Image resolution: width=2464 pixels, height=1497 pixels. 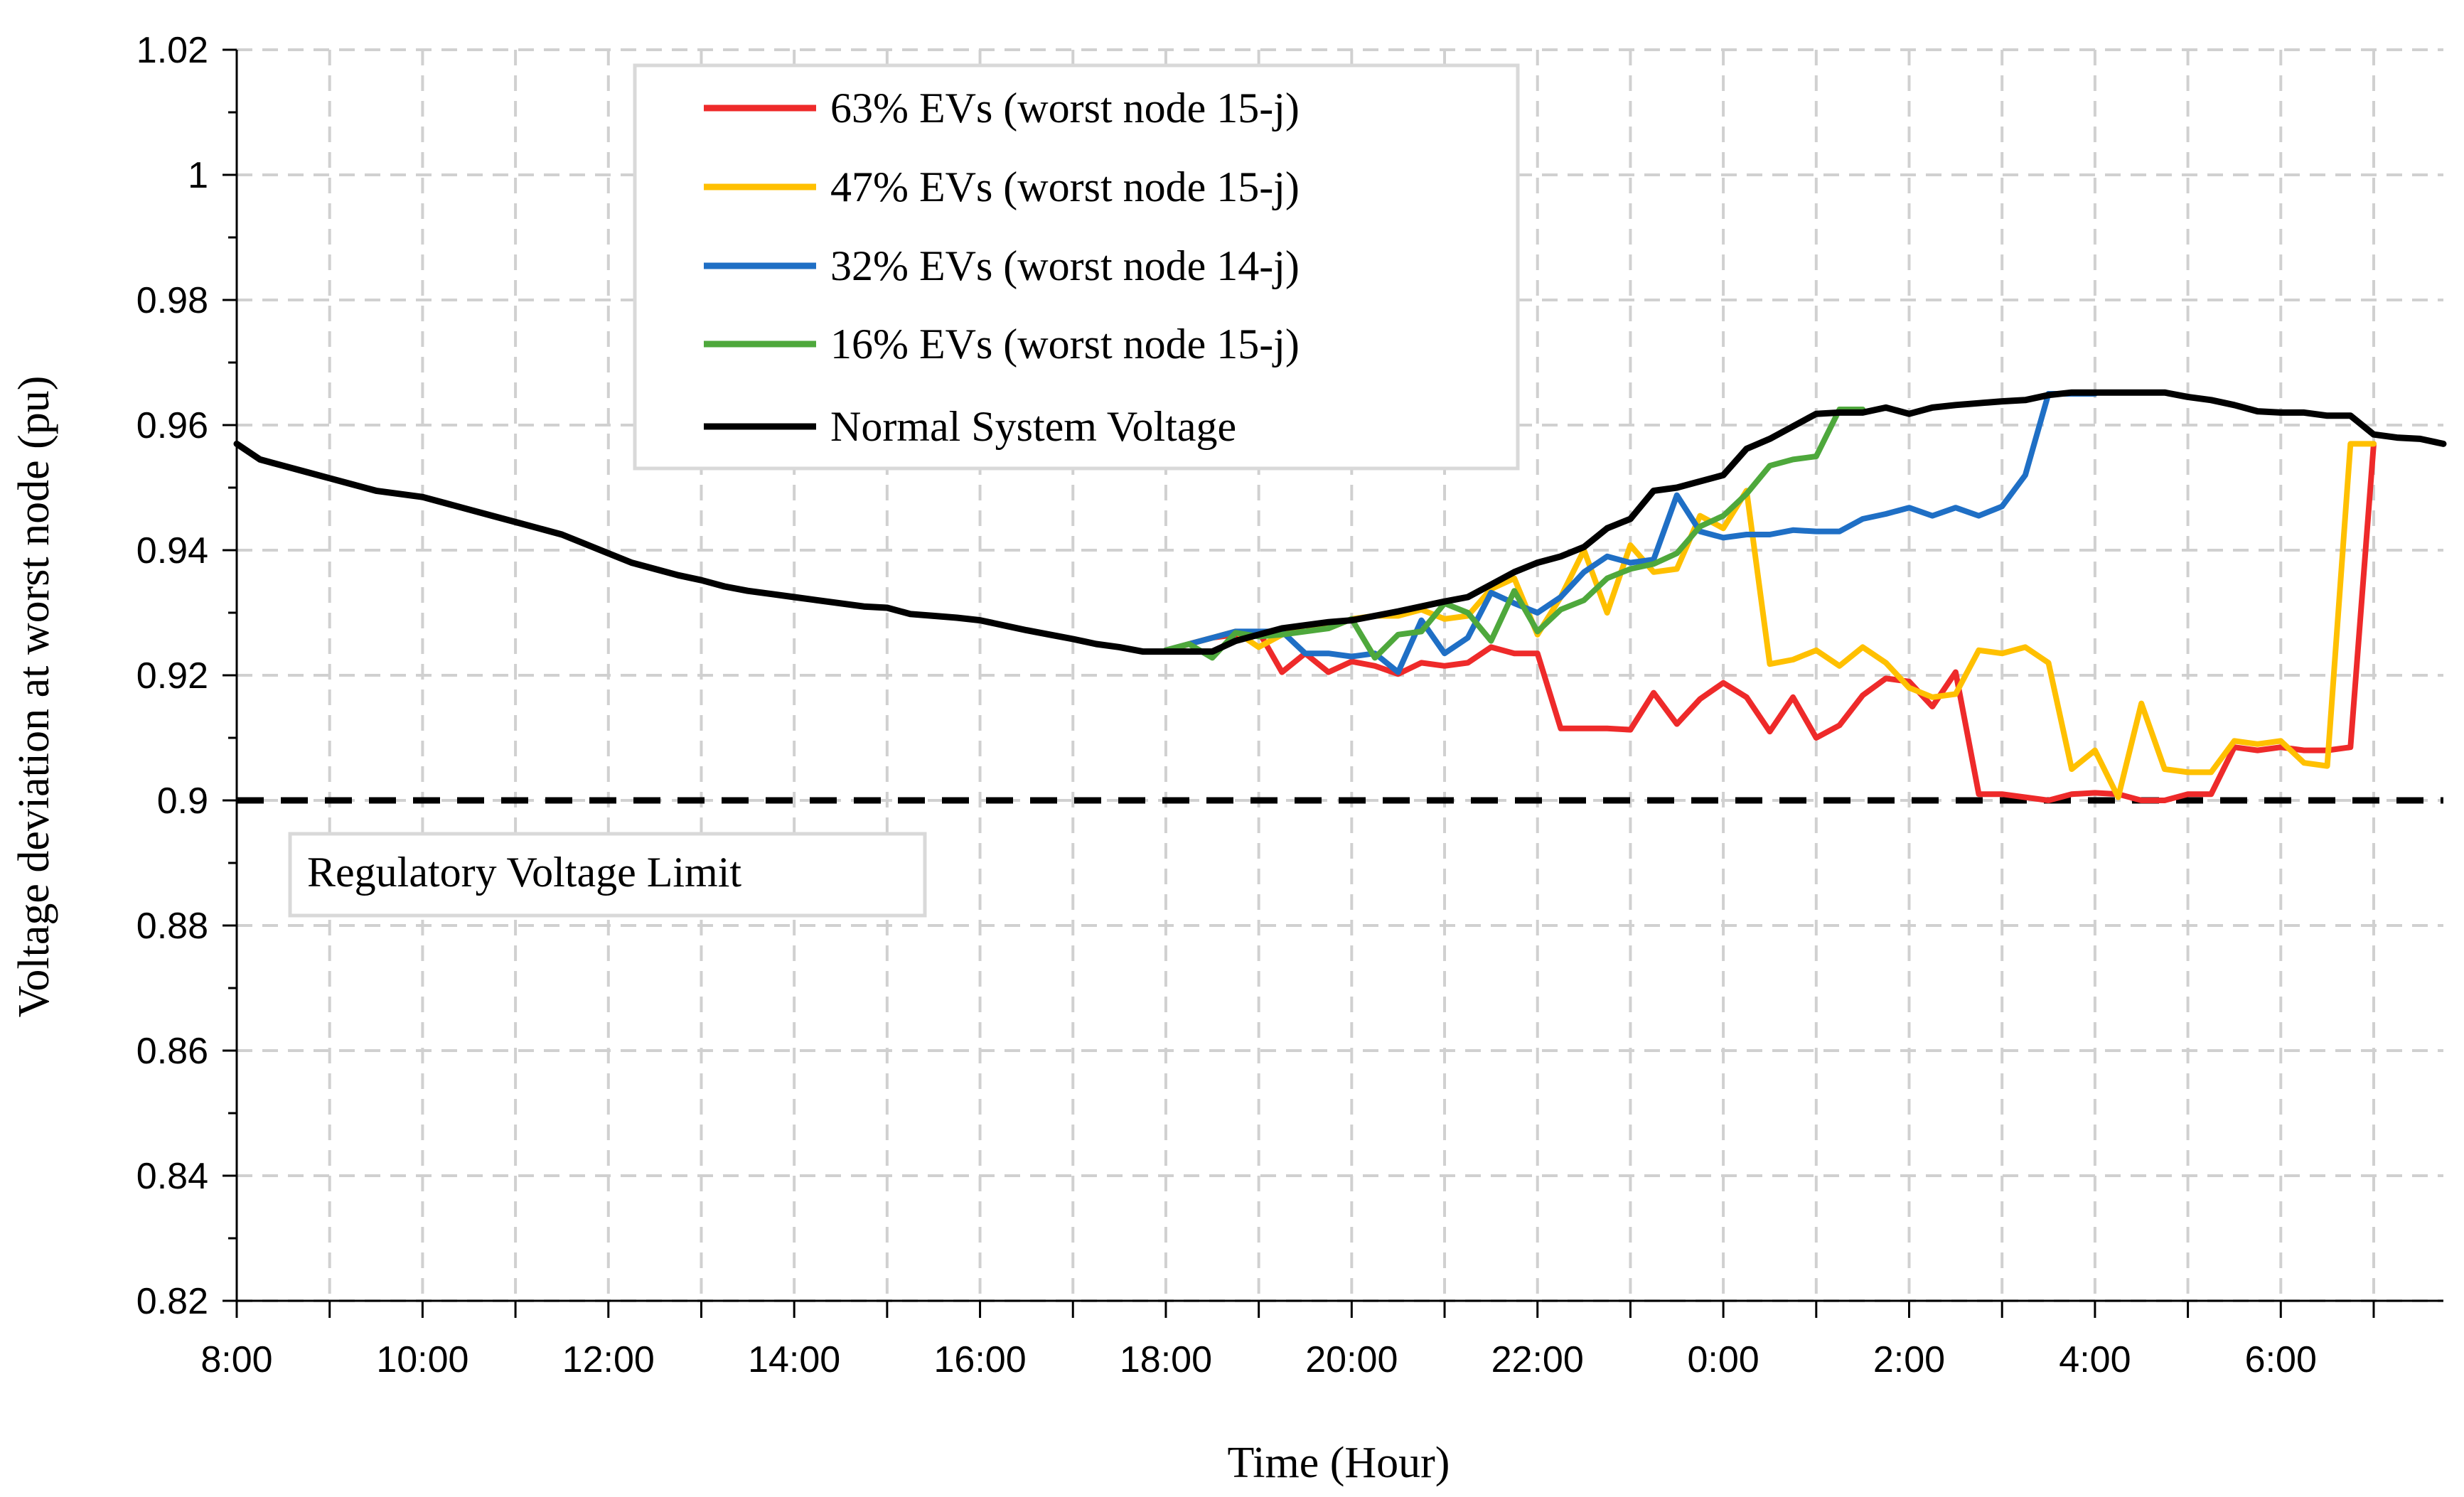 What do you see at coordinates (1909, 1359) in the screenshot?
I see `x-tick-label: 2:00` at bounding box center [1909, 1359].